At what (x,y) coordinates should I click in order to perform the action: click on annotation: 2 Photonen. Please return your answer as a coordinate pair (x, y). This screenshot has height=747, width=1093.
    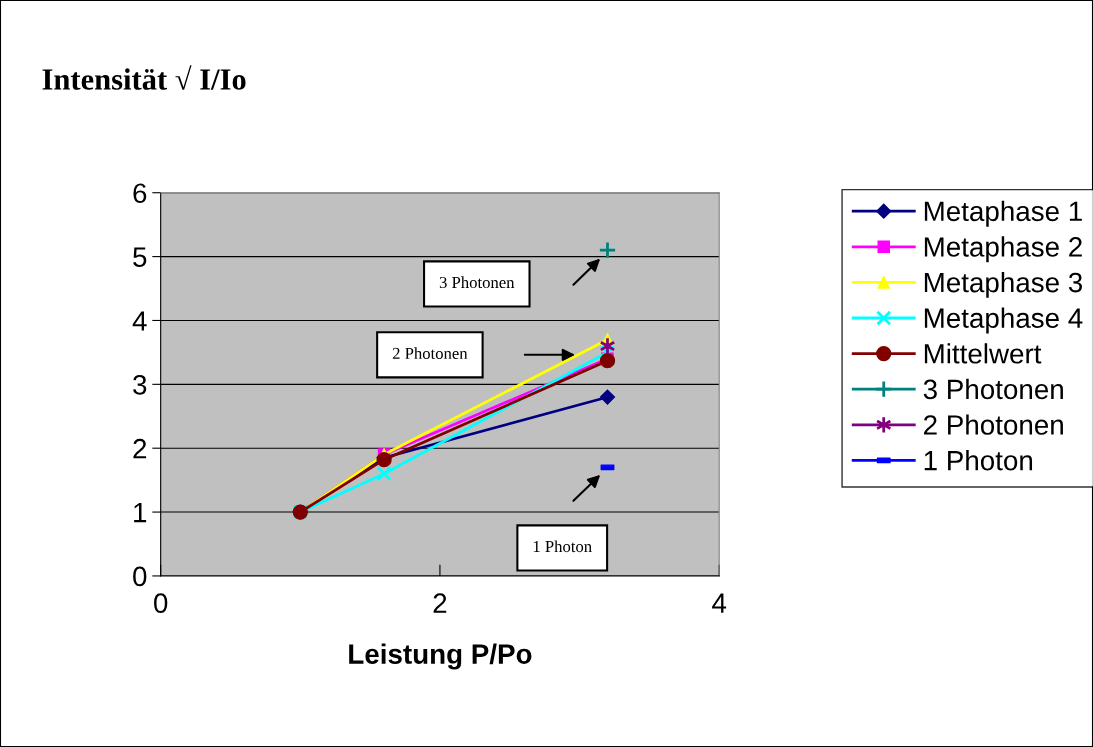
    Looking at the image, I should click on (430, 353).